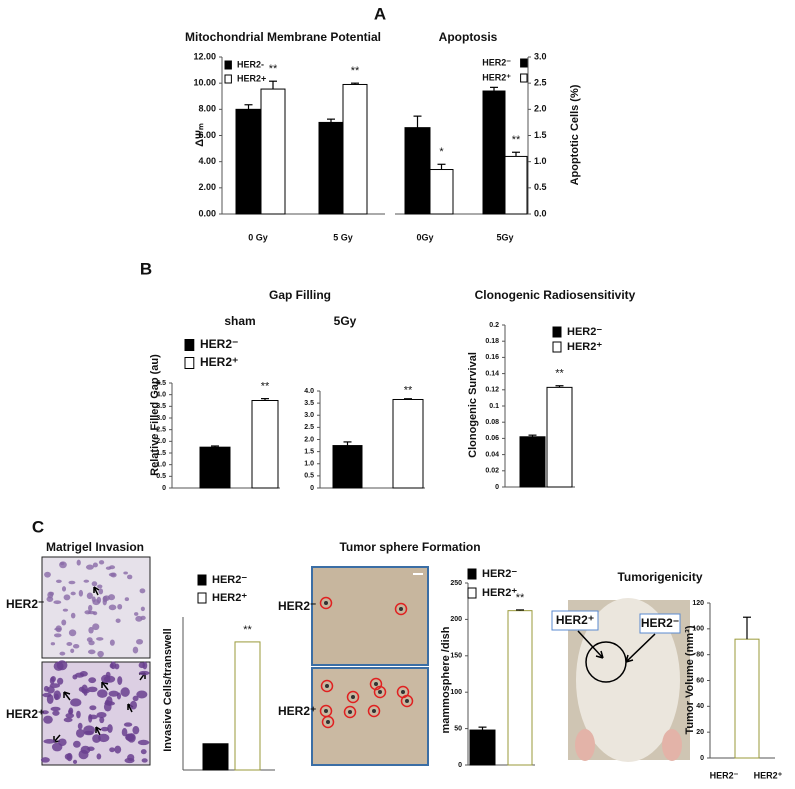 The width and height of the screenshot is (795, 789). Describe the element at coordinates (283, 37) in the screenshot. I see `chart-title: Mitochondrial Membrane Potential` at that location.